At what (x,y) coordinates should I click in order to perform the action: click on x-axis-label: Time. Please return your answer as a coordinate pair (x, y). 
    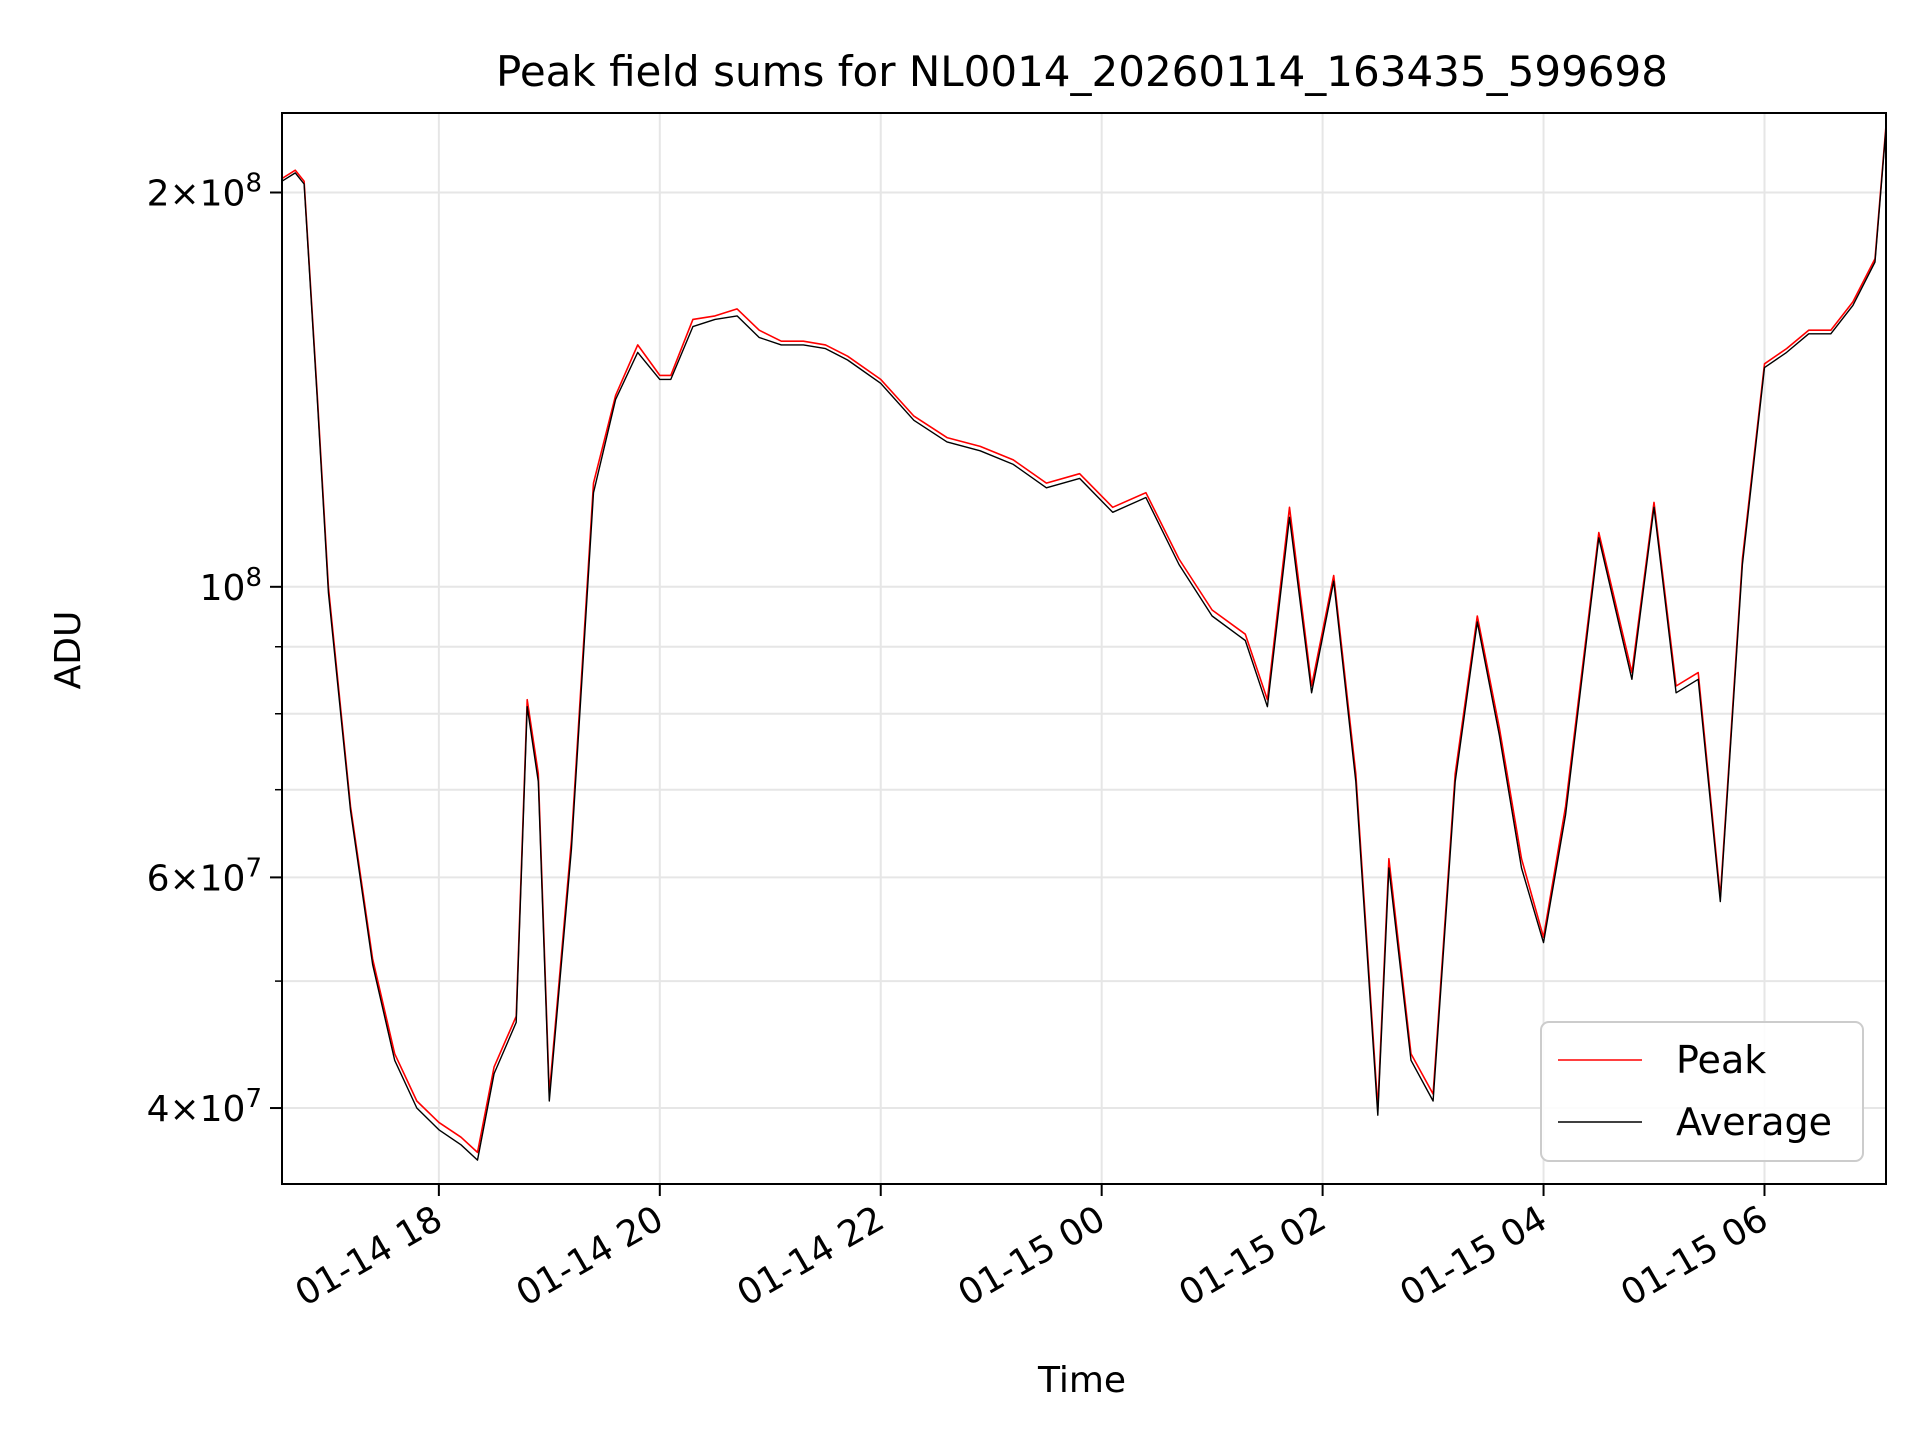
    Looking at the image, I should click on (1081, 1380).